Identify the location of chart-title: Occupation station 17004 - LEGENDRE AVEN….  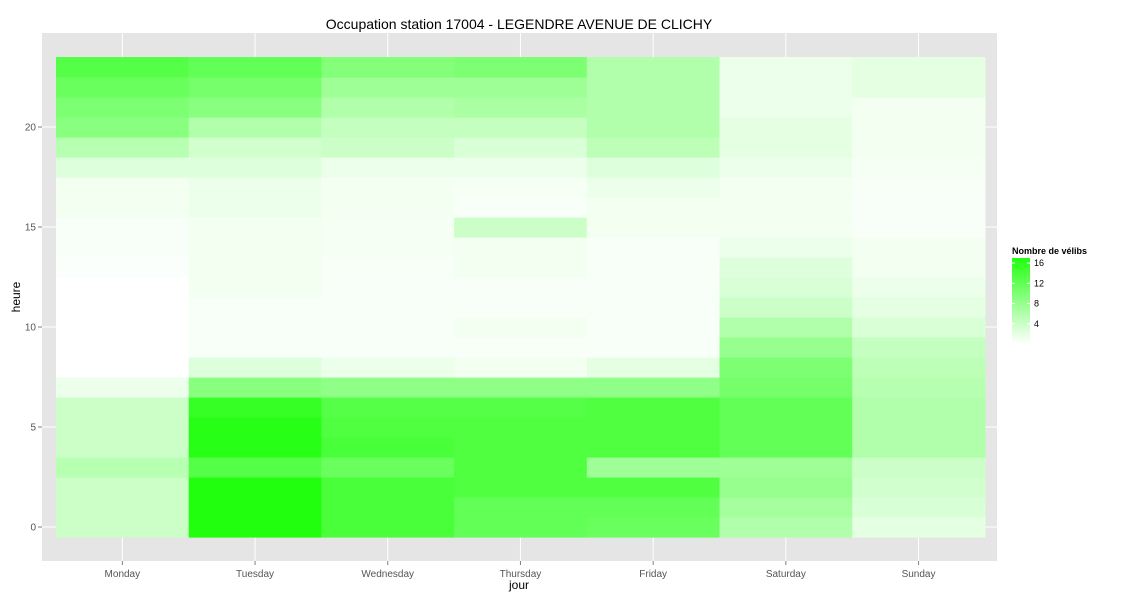
(519, 24).